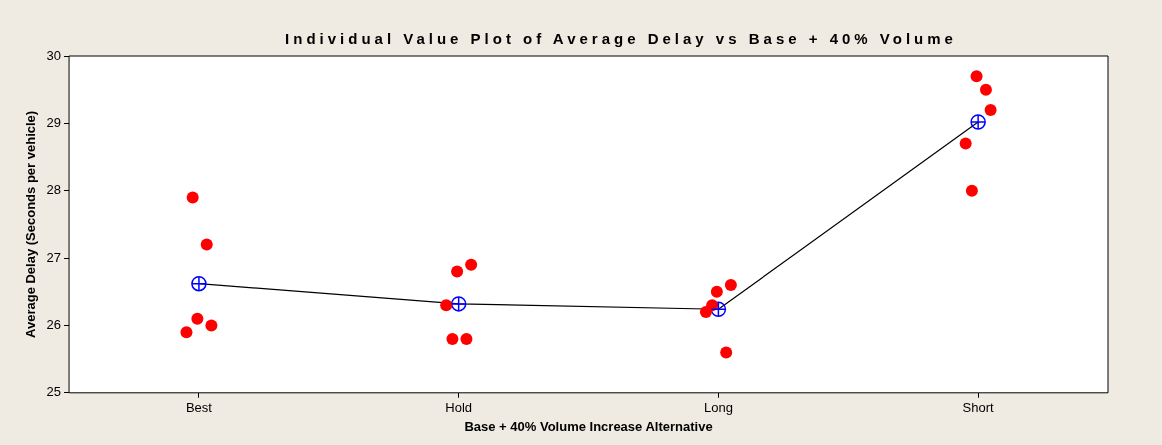 Image resolution: width=1162 pixels, height=445 pixels. What do you see at coordinates (31, 224) in the screenshot?
I see `y-axis-title: Average Delay (Seconds per vehicle)` at bounding box center [31, 224].